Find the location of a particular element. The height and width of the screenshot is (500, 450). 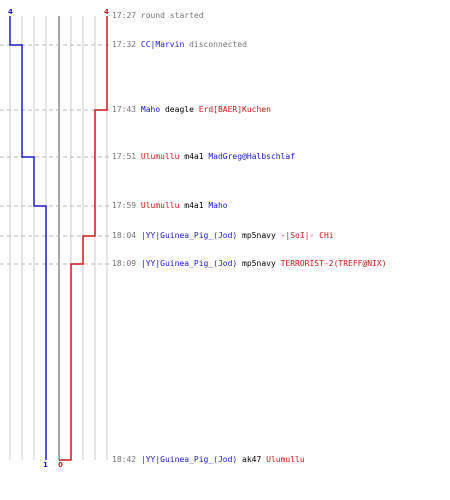

red-end-count: 0 is located at coordinates (60, 465).